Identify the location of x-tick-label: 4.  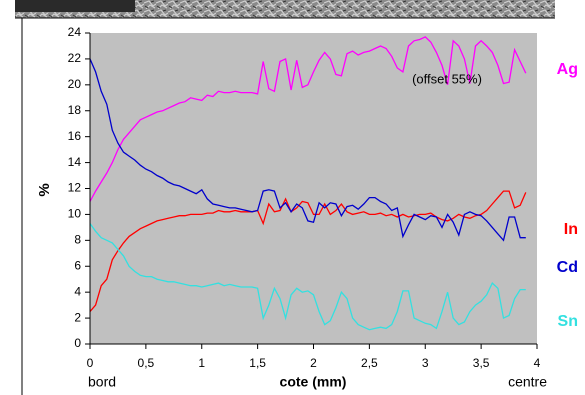
(537, 363).